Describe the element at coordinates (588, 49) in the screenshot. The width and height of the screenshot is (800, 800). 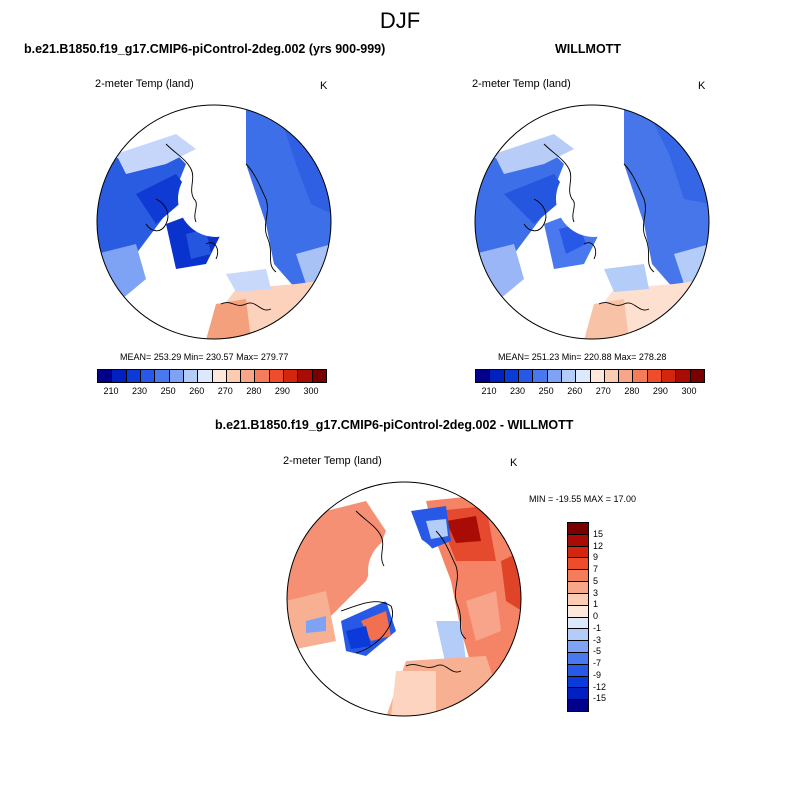
I see `right-panel-title: WILLMOTT` at that location.